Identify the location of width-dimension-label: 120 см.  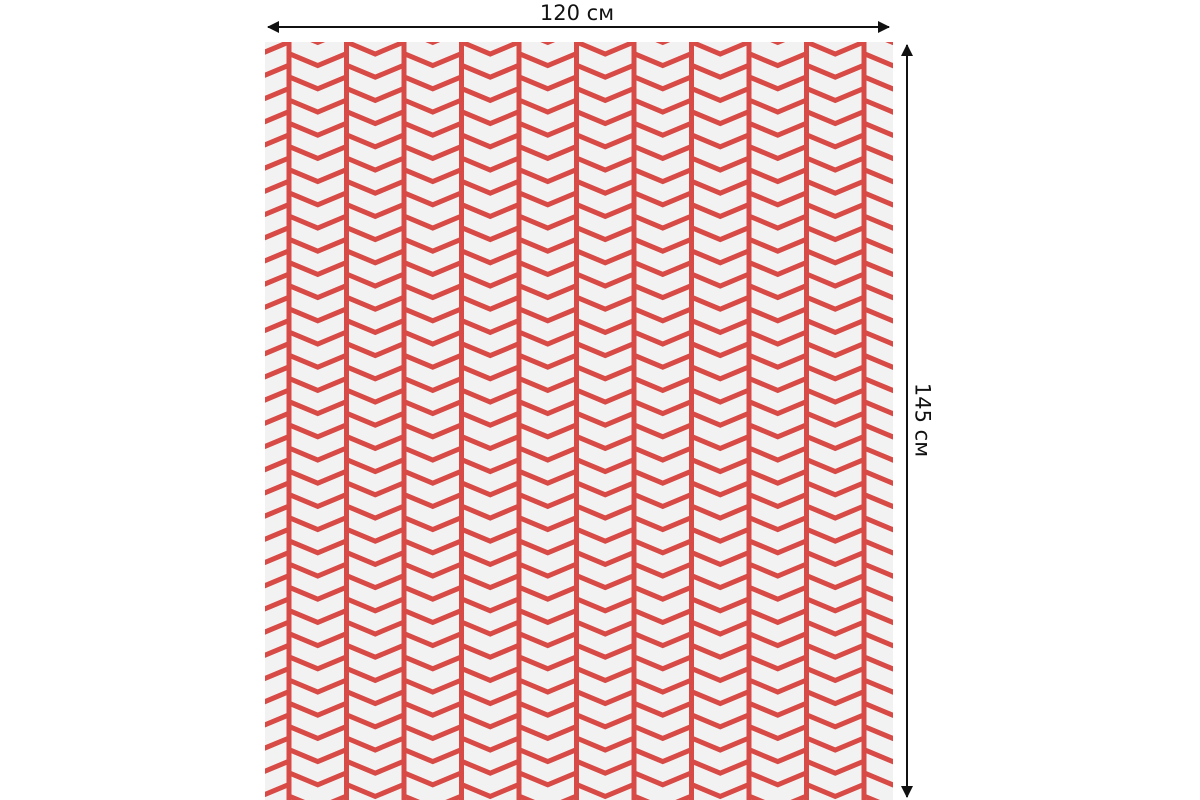
(577, 13).